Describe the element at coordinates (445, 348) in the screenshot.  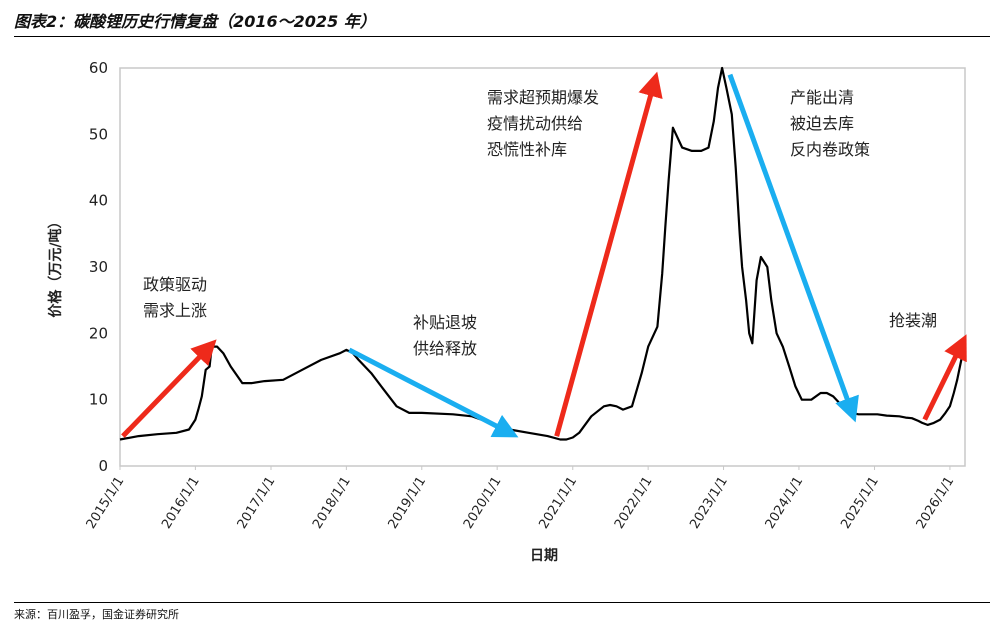
I see `annotation-text: 供给释放` at that location.